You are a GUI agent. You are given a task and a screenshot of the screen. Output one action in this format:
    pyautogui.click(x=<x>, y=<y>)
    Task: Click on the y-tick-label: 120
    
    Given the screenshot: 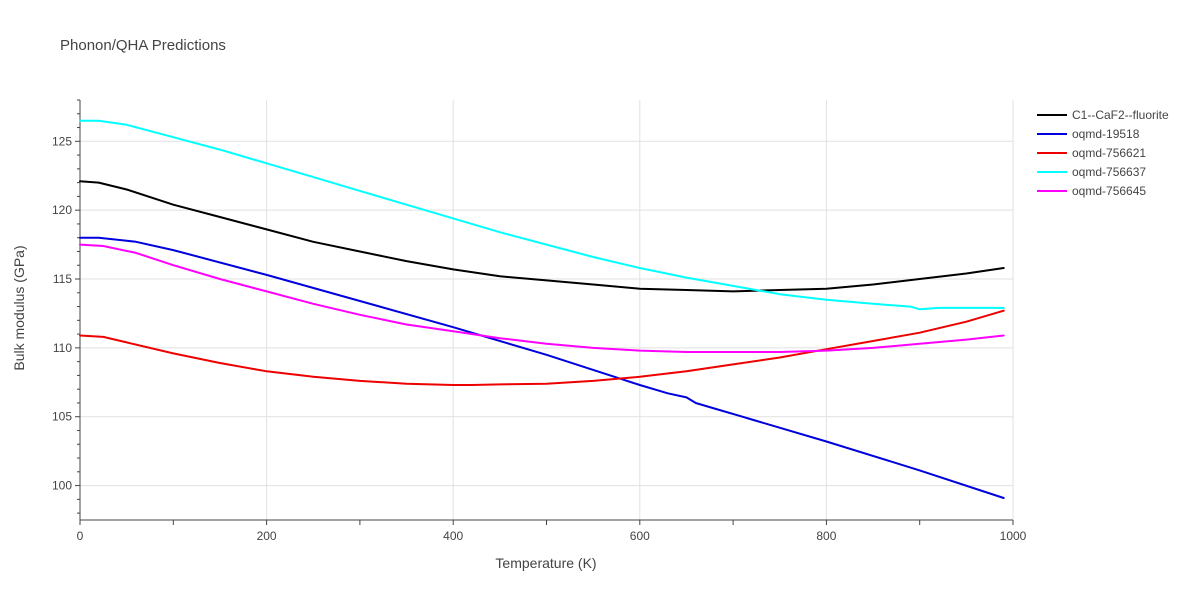 What is the action you would take?
    pyautogui.click(x=62, y=210)
    